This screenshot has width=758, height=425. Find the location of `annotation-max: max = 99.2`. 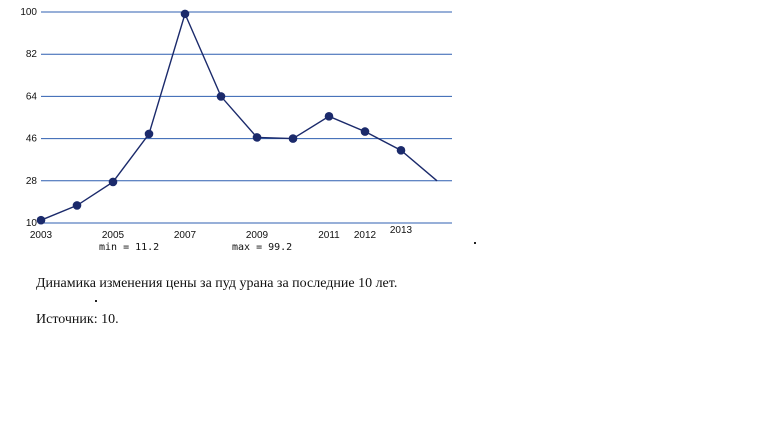

annotation-max: max = 99.2 is located at coordinates (262, 247).